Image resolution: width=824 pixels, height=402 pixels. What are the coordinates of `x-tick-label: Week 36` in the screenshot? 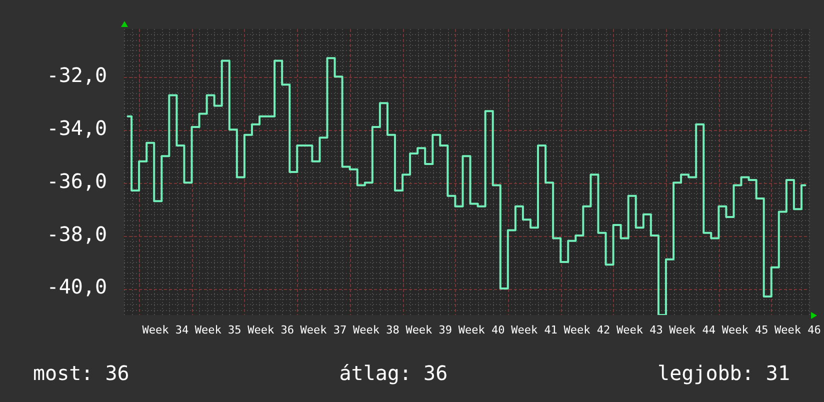 It's located at (271, 329).